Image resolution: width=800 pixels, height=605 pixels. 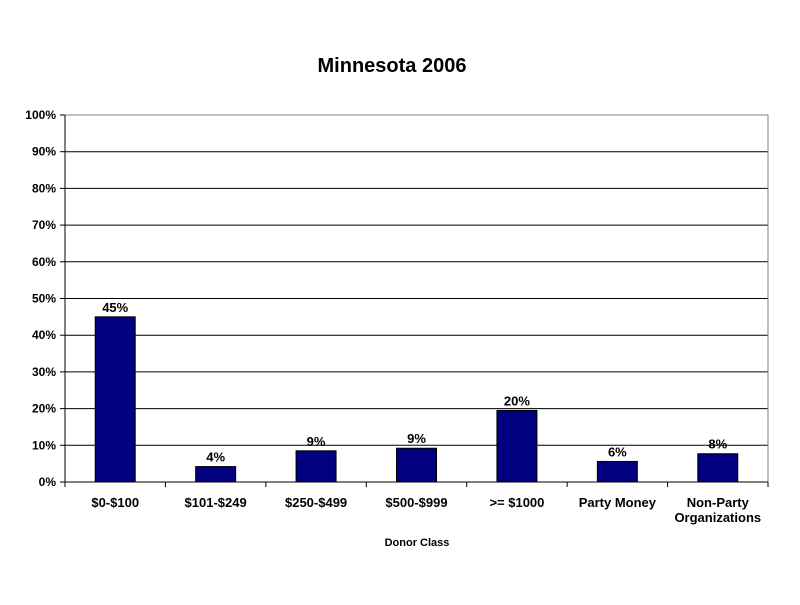 What do you see at coordinates (44, 225) in the screenshot?
I see `y-tick-label: 70%` at bounding box center [44, 225].